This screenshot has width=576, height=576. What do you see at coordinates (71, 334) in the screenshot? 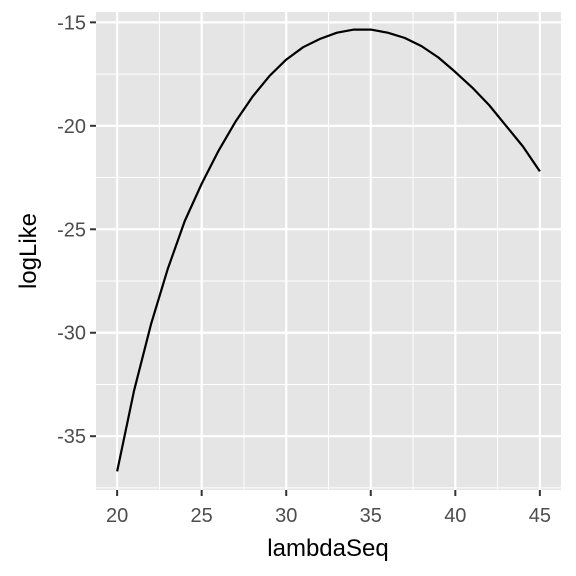
I see `y-tick-label: -30` at bounding box center [71, 334].